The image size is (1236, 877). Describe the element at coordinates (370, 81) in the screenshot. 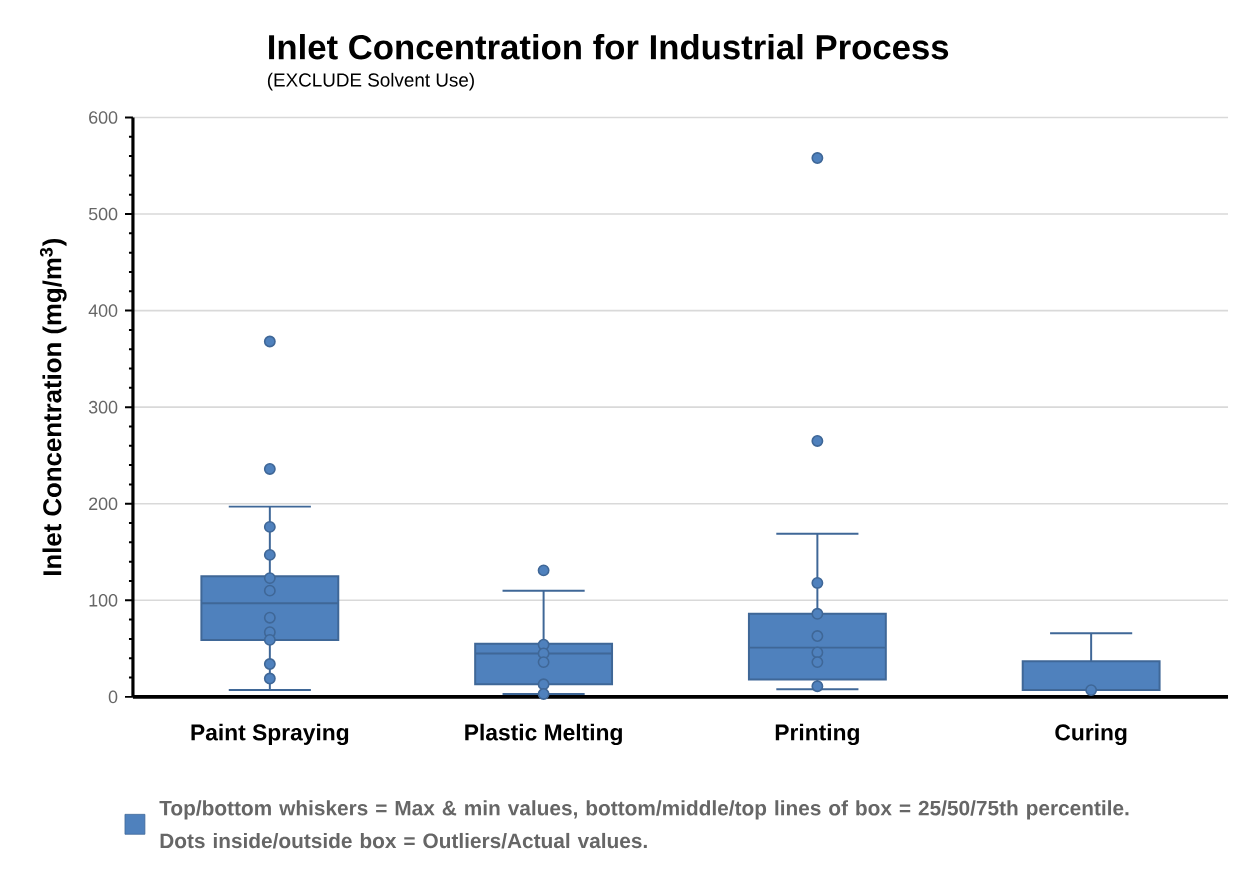

I see `chart-subtitle: (EXCLUDE Solvent Use)` at that location.